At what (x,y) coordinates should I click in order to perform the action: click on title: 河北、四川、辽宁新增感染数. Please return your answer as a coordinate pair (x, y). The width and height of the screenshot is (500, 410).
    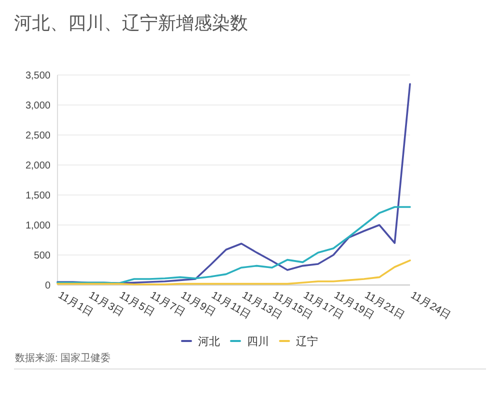
    Looking at the image, I should click on (131, 23).